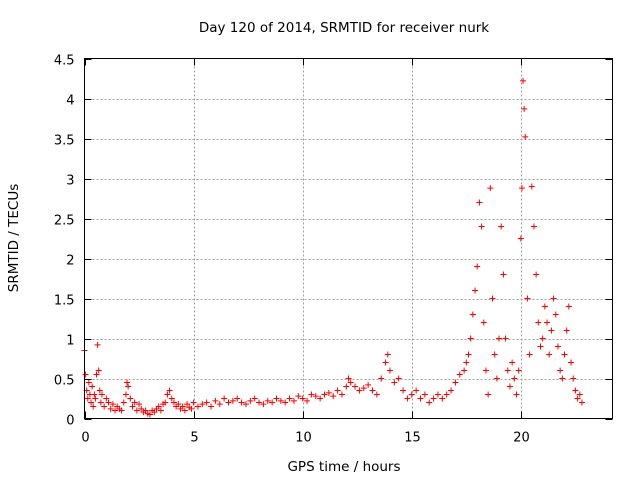  What do you see at coordinates (14, 238) in the screenshot?
I see `y-axis-label: SRMTID / TECUs` at bounding box center [14, 238].